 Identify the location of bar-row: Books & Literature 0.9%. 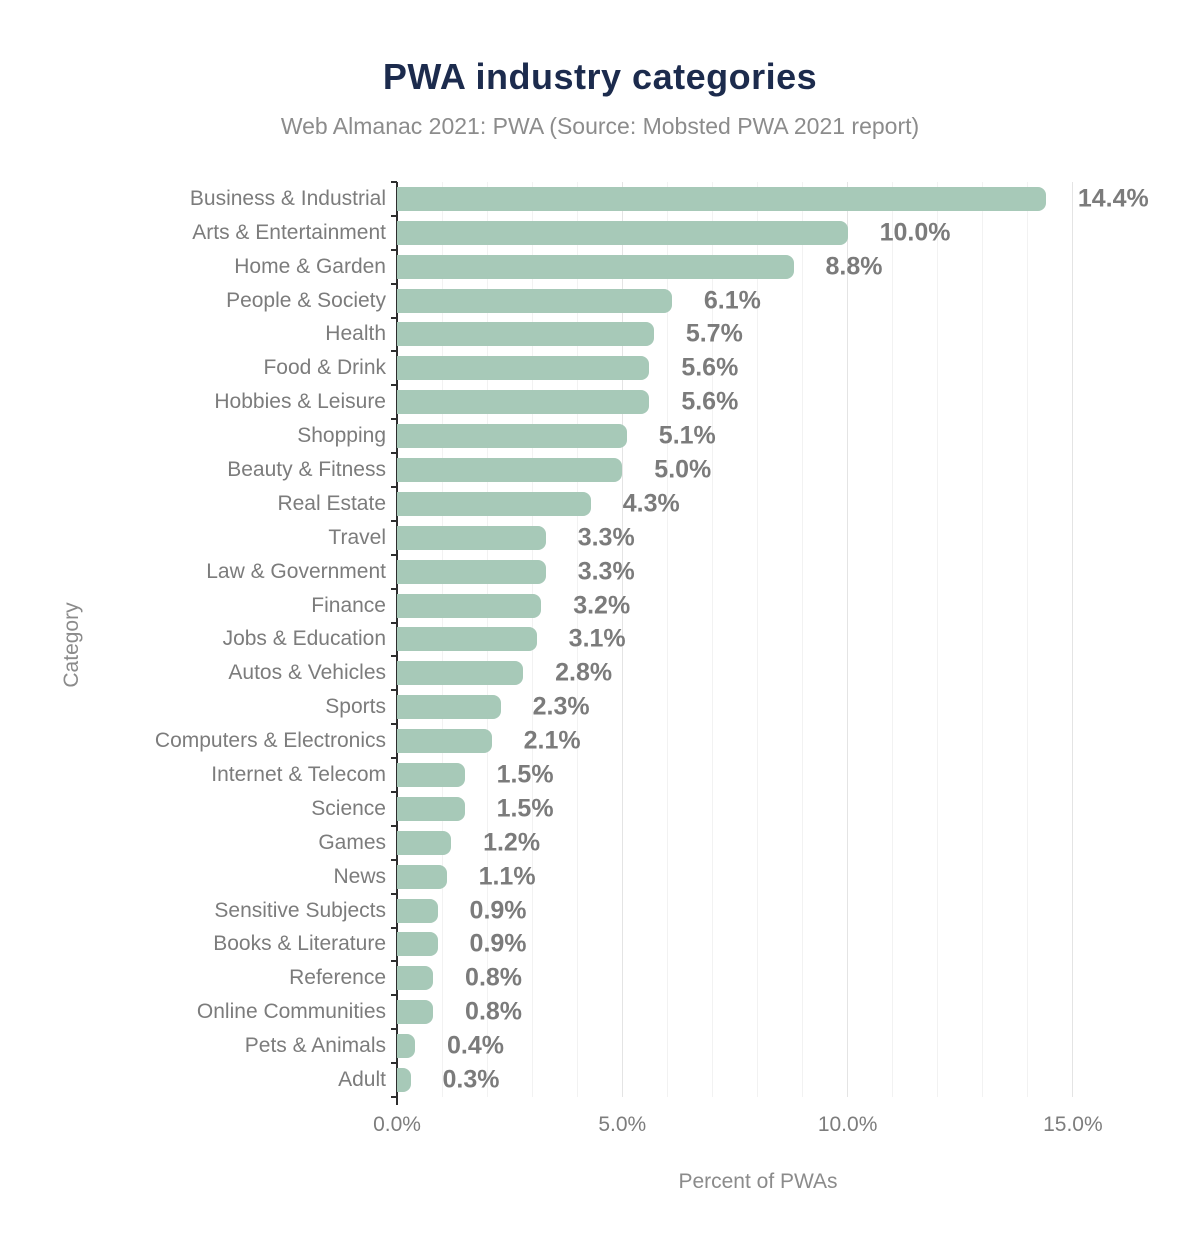
(666, 945).